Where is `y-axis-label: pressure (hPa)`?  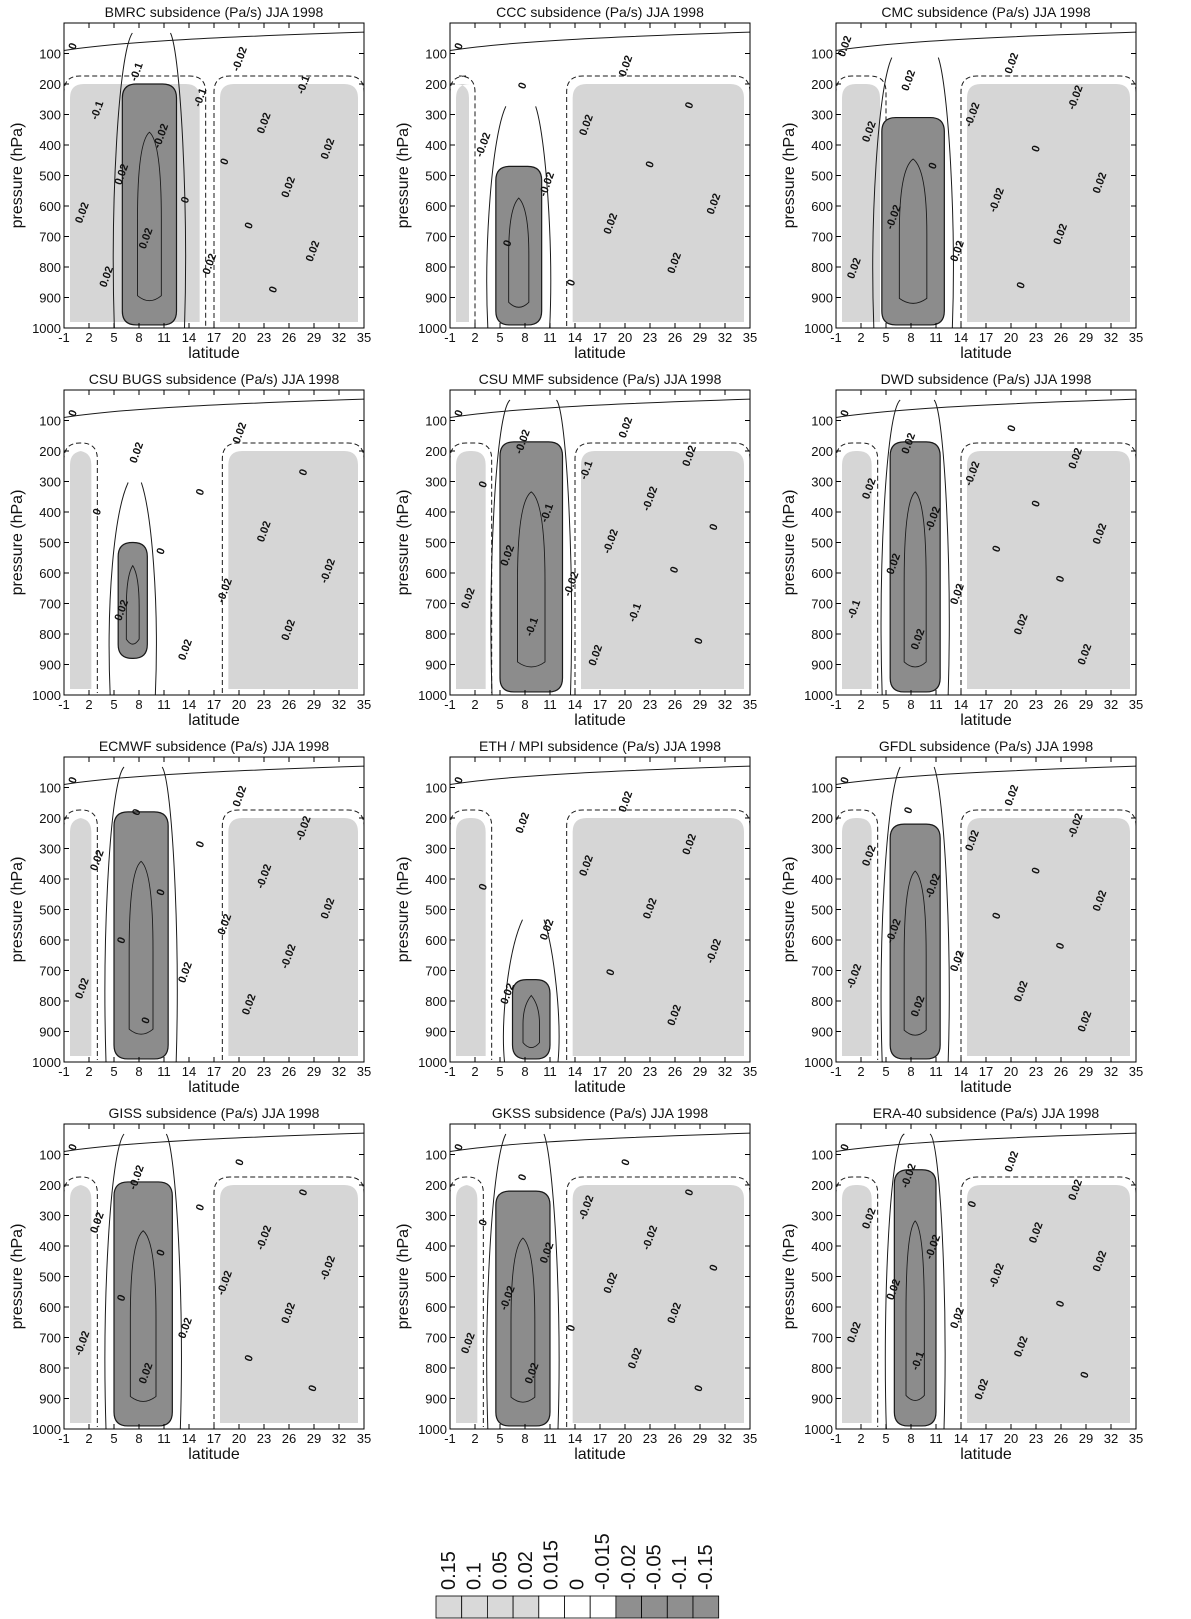 y-axis-label: pressure (hPa) is located at coordinates (789, 1277).